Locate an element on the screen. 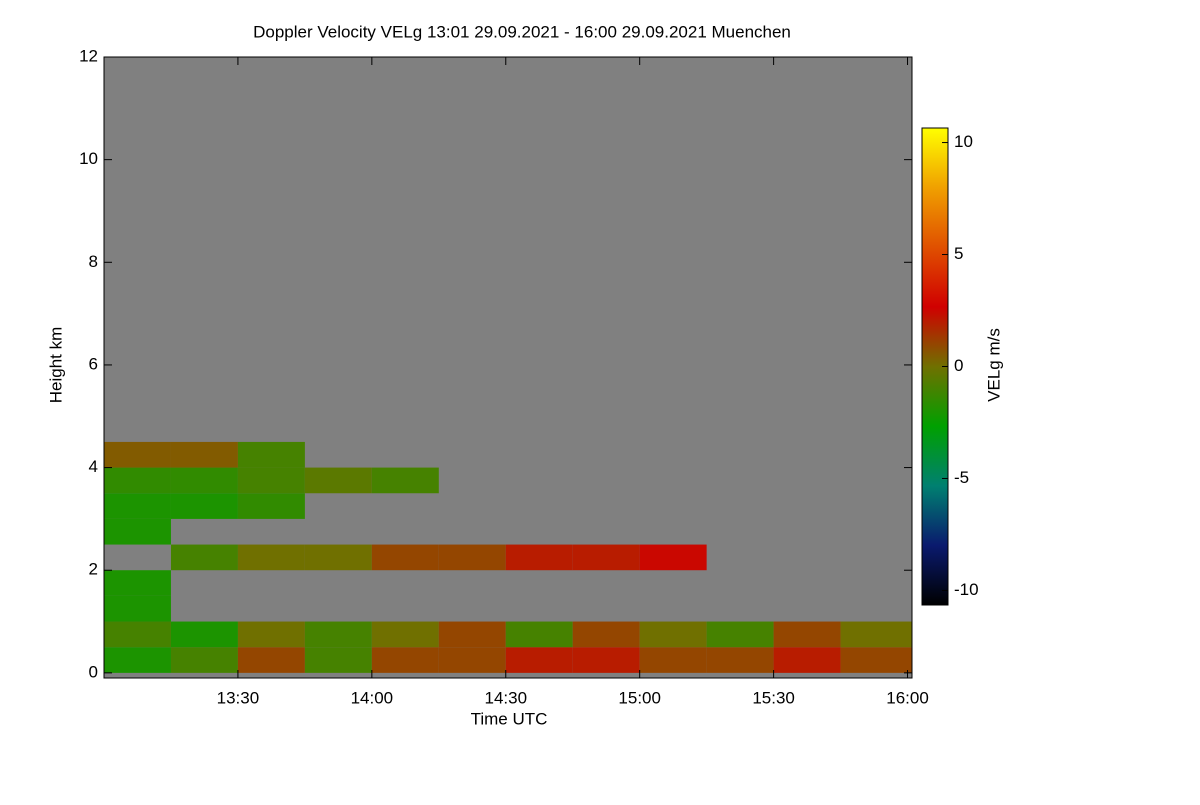  colorbar-tick-label: 10 is located at coordinates (963, 141).